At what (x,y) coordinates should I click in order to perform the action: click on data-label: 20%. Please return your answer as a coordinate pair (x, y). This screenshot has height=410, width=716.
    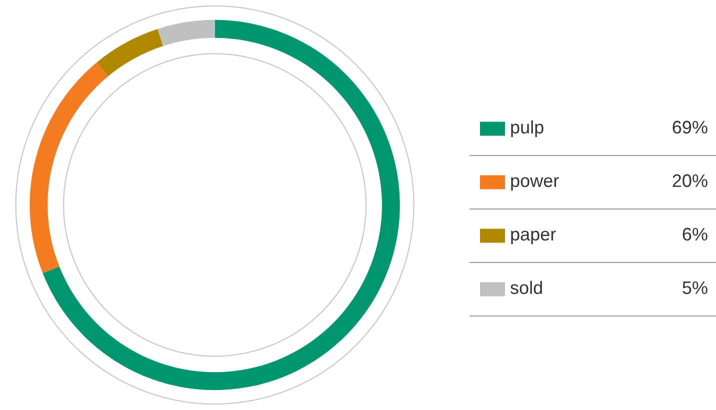
    Looking at the image, I should click on (690, 181).